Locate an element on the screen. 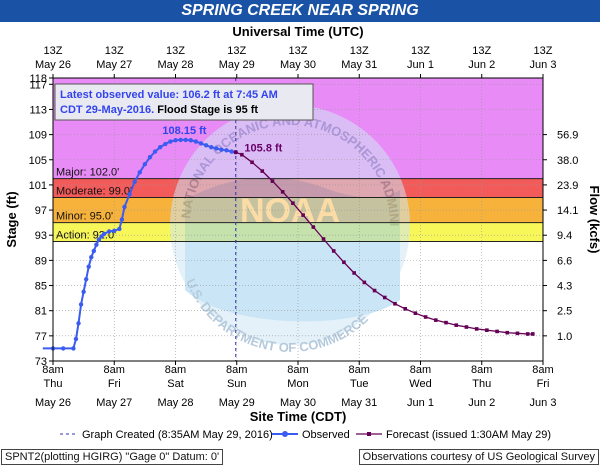 Image resolution: width=600 pixels, height=465 pixels. bottom-tick-date: May 26 is located at coordinates (53, 403).